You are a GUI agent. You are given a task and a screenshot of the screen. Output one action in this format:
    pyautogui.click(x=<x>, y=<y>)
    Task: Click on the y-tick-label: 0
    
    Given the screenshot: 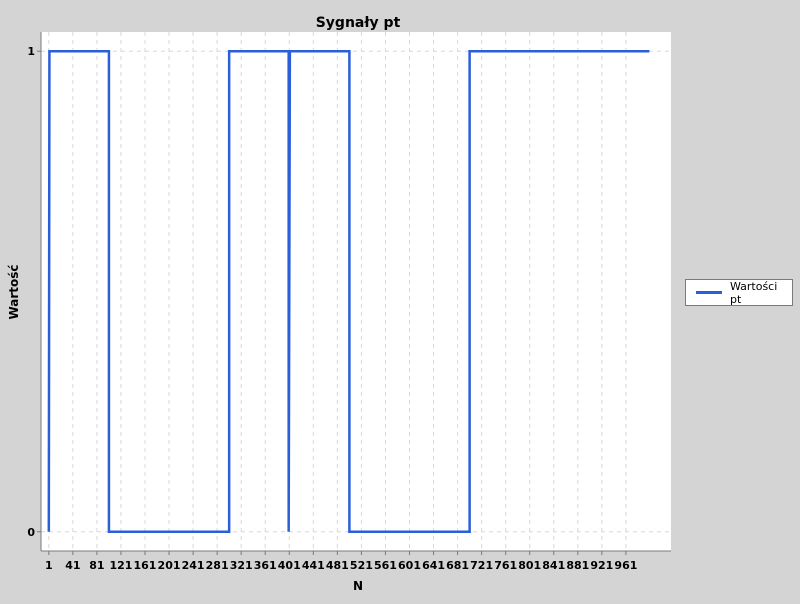 What is the action you would take?
    pyautogui.click(x=31, y=532)
    